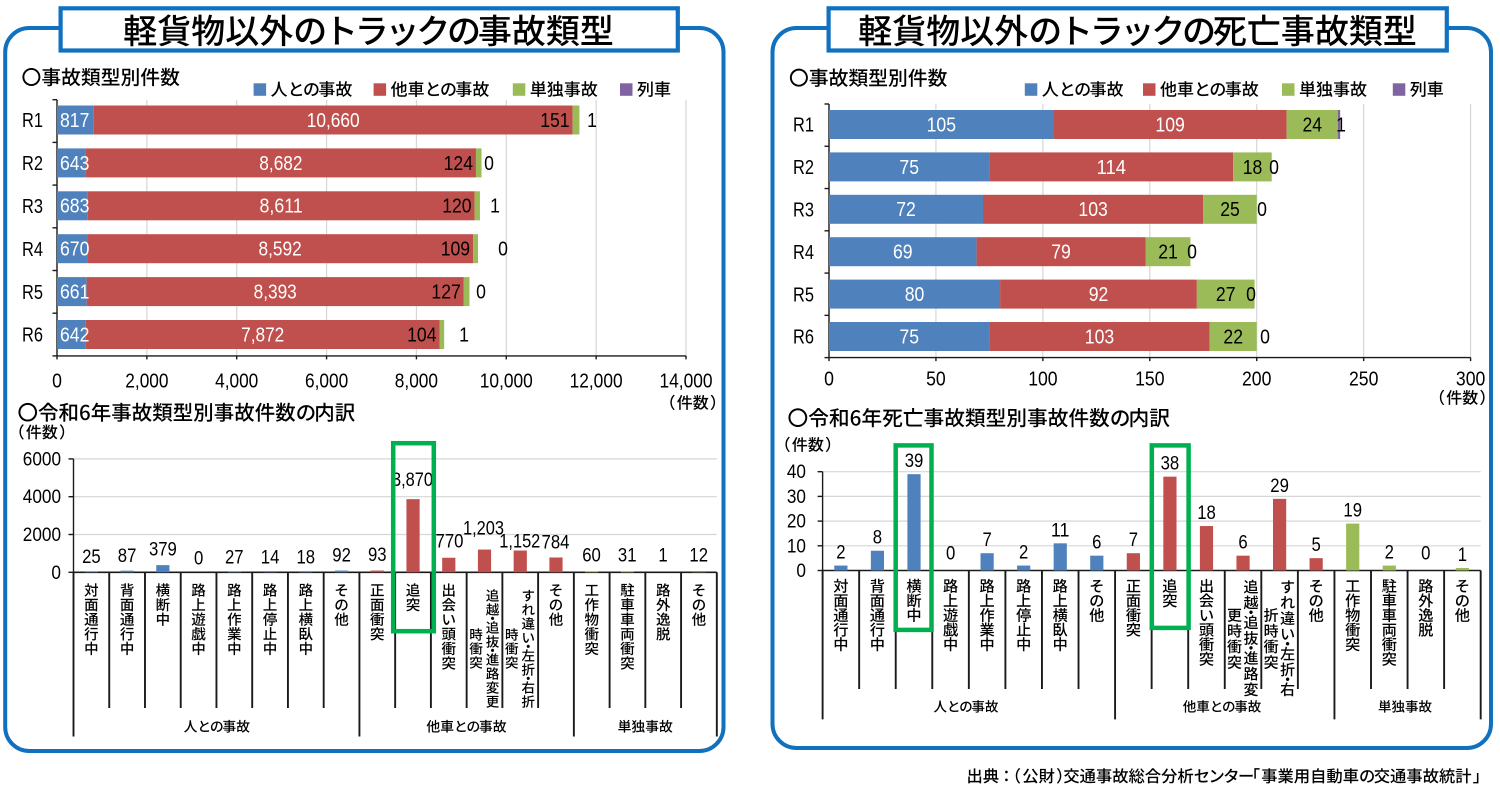 This screenshot has width=1500, height=796. What do you see at coordinates (914, 461) in the screenshot?
I see `svg-text: 39` at bounding box center [914, 461].